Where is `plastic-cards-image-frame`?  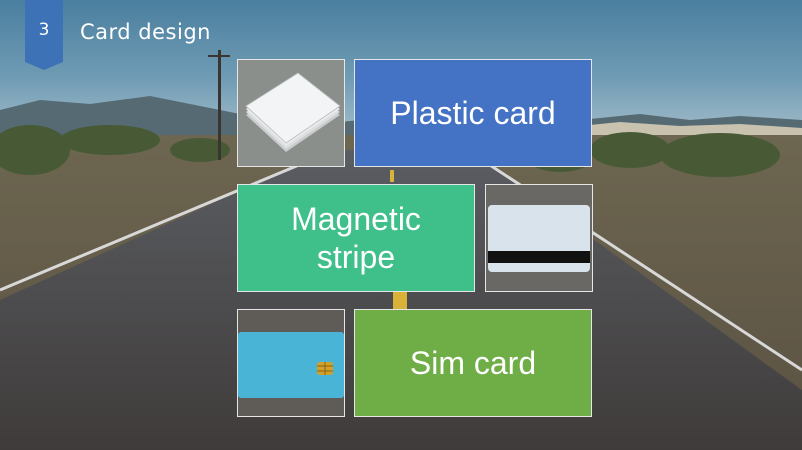 plastic-cards-image-frame is located at coordinates (291, 113).